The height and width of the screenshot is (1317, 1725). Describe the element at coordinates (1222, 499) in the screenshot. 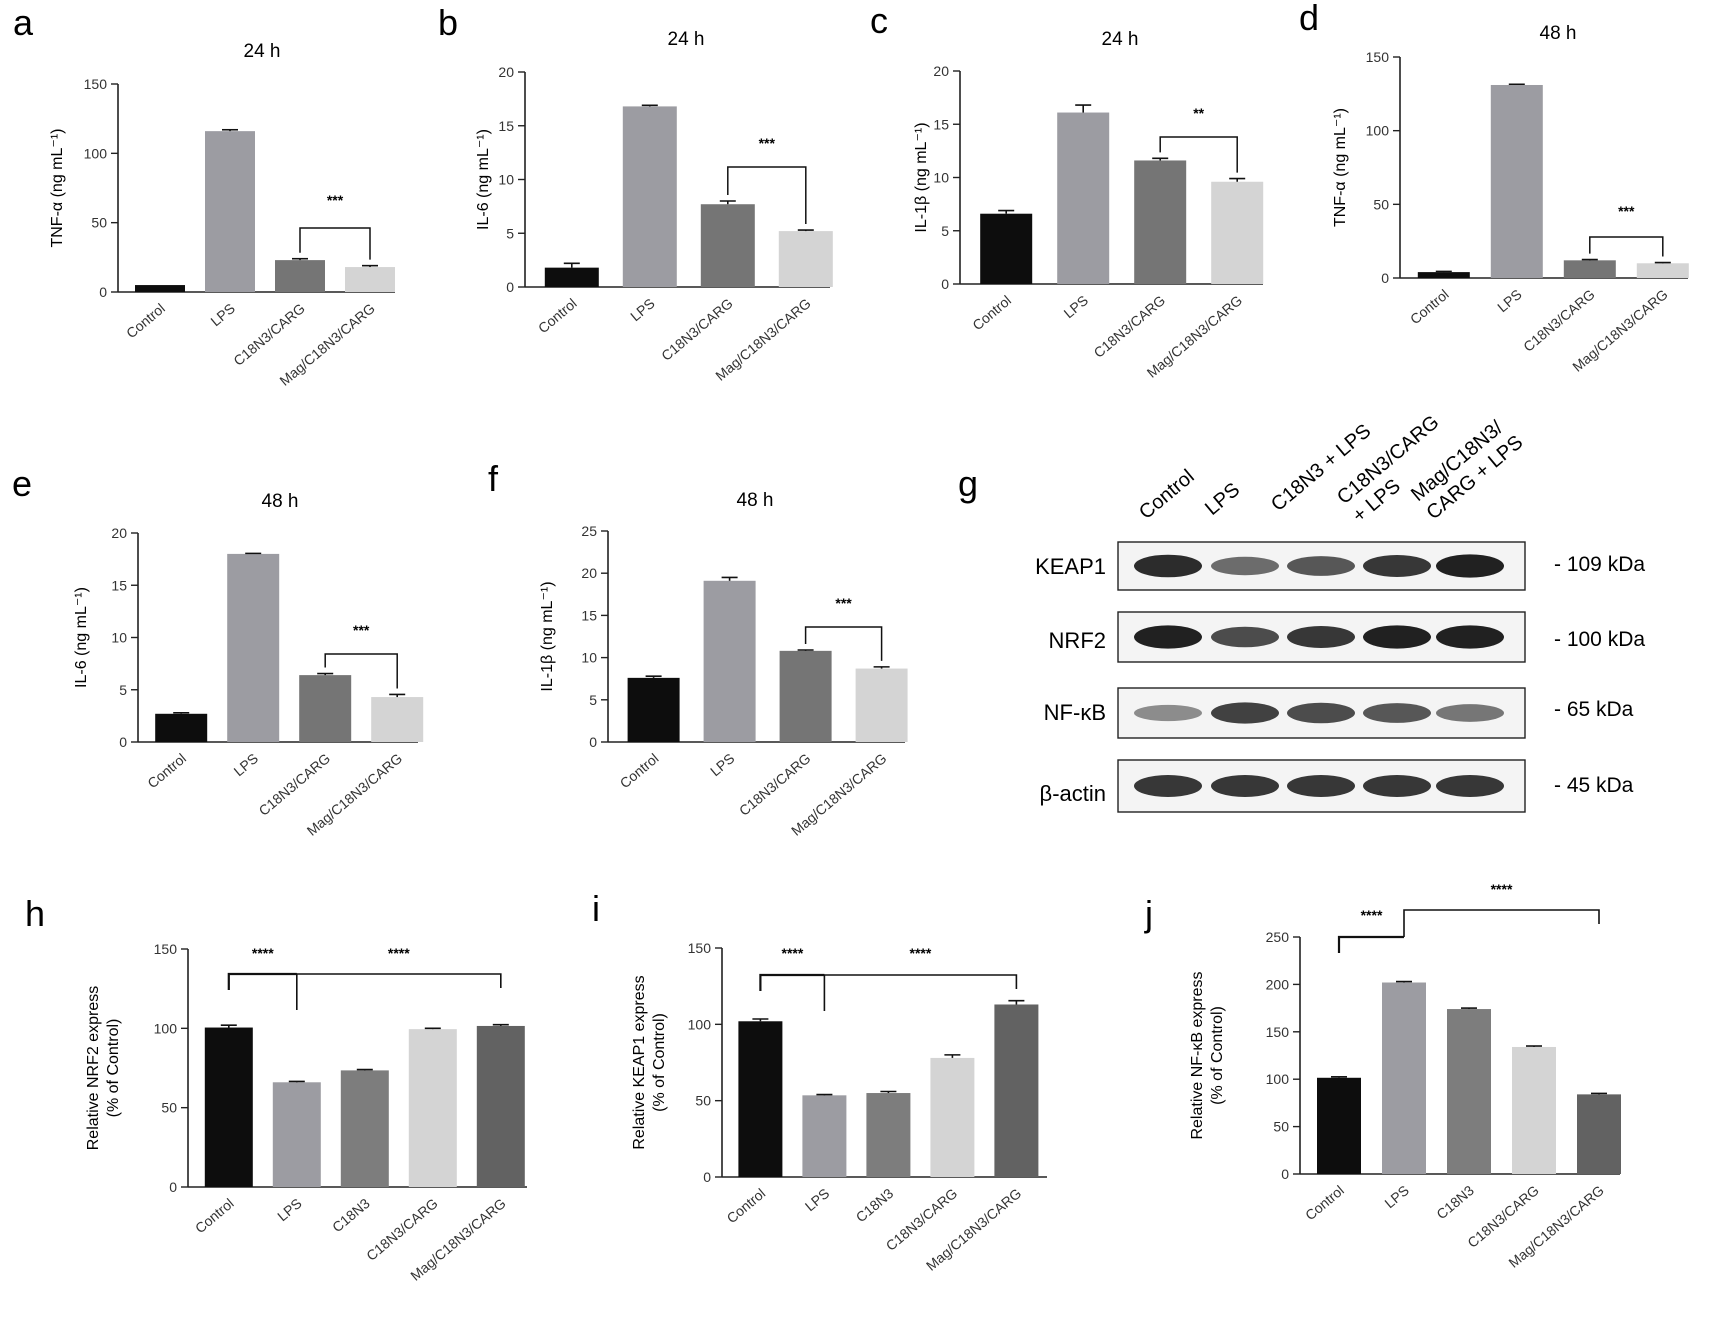

I see `lane-label: LPS` at that location.